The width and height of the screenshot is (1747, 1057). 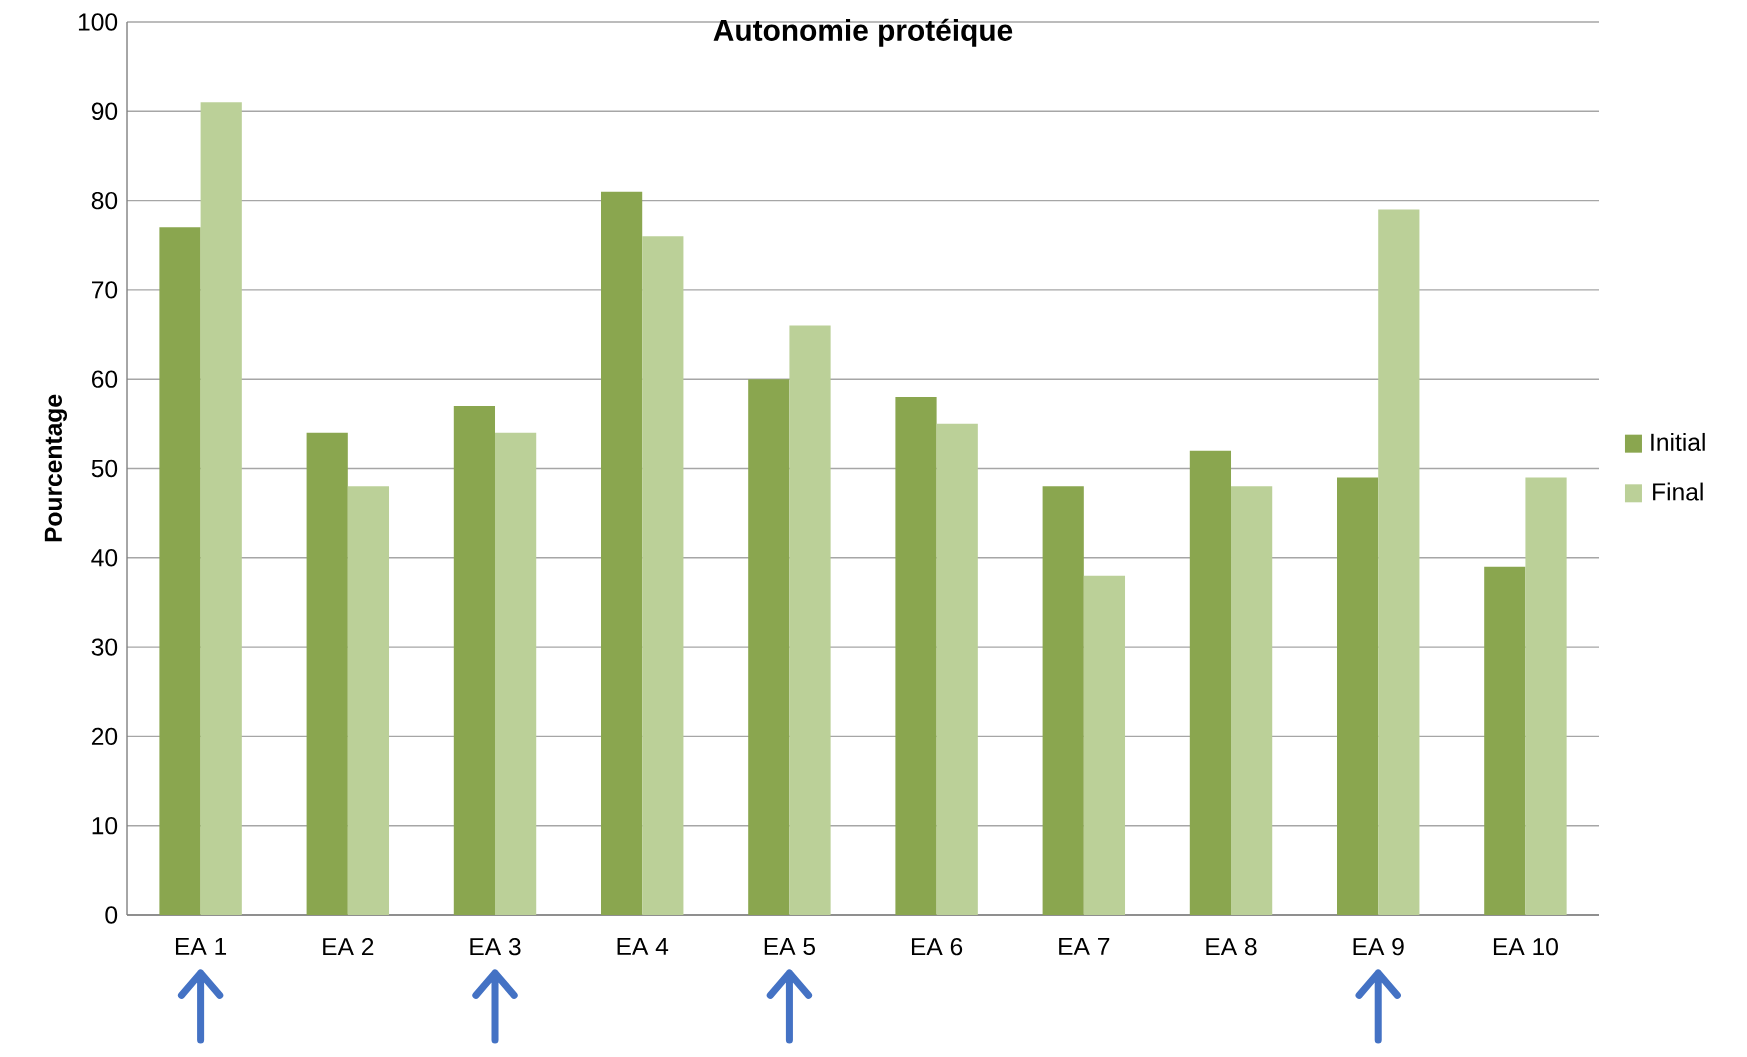 I want to click on x-tick-label: EA 4, so click(x=643, y=946).